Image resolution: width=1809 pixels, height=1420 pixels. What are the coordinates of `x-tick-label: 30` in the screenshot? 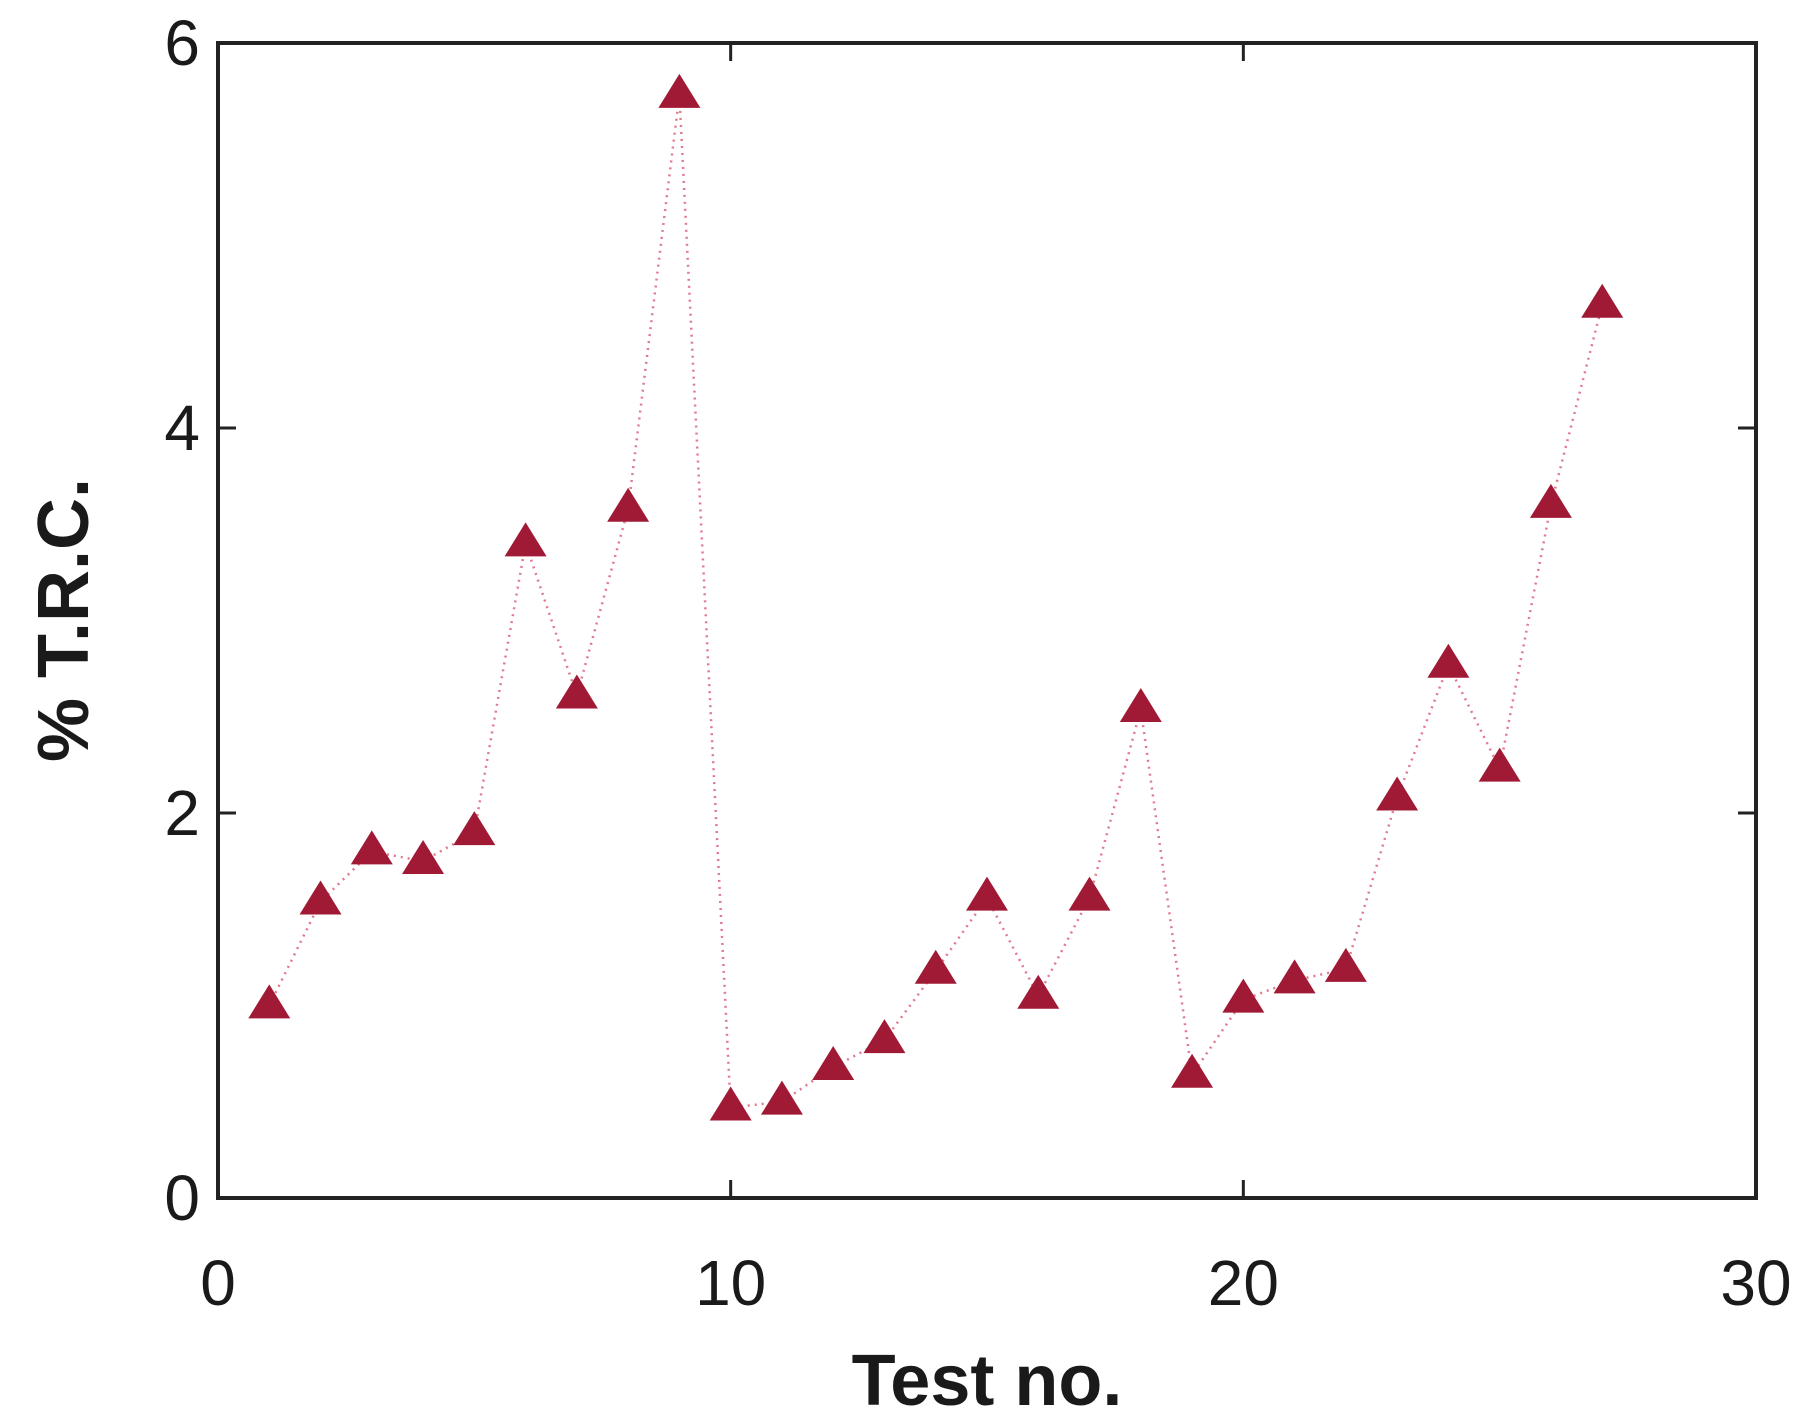 It's located at (1755, 1283).